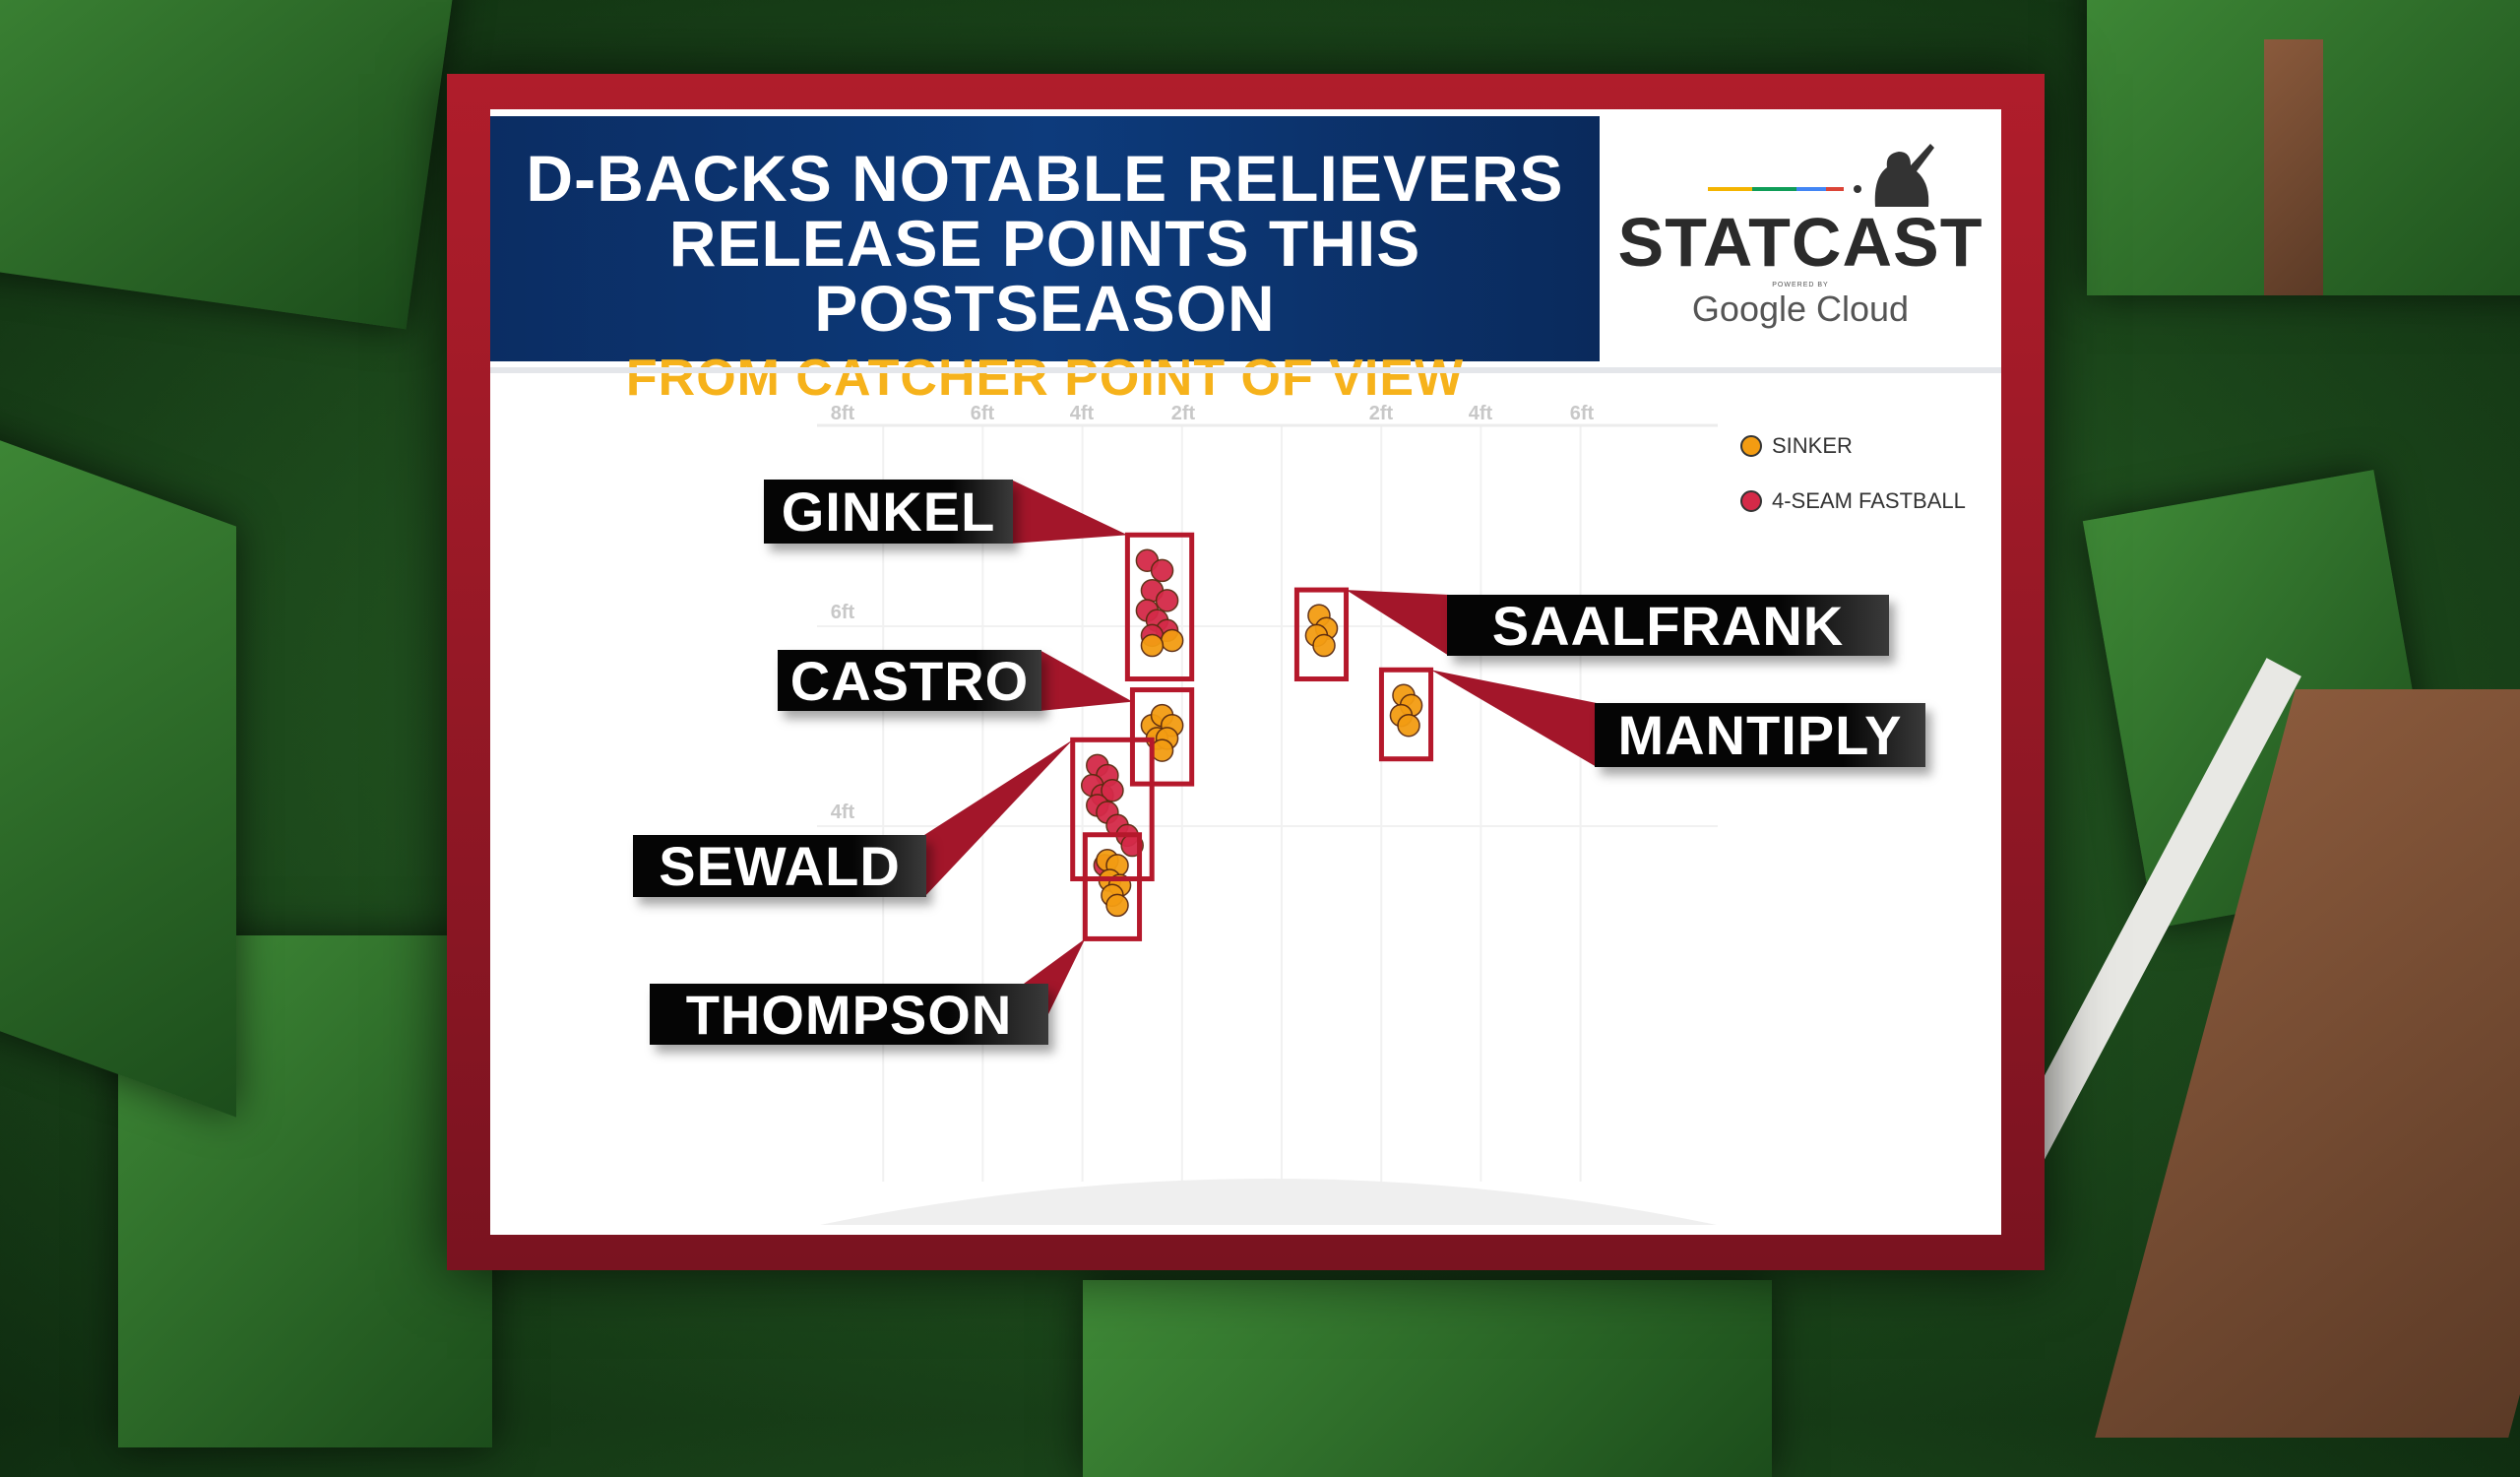 Image resolution: width=2520 pixels, height=1477 pixels. Describe the element at coordinates (843, 813) in the screenshot. I see `y-tick-label: 4ft` at that location.